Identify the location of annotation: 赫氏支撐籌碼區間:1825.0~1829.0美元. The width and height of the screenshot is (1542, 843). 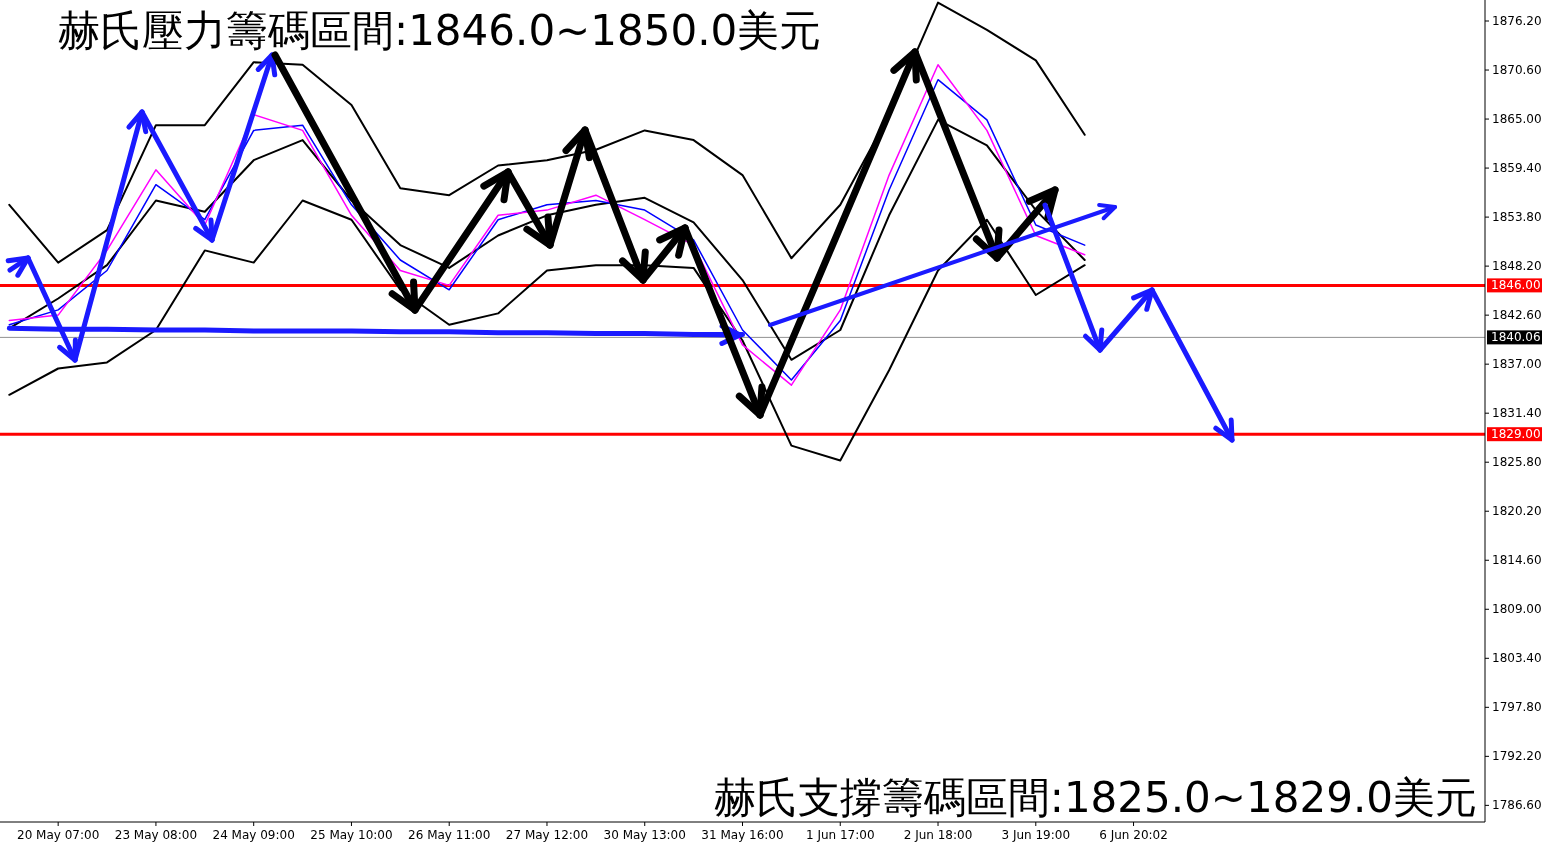
(1095, 797).